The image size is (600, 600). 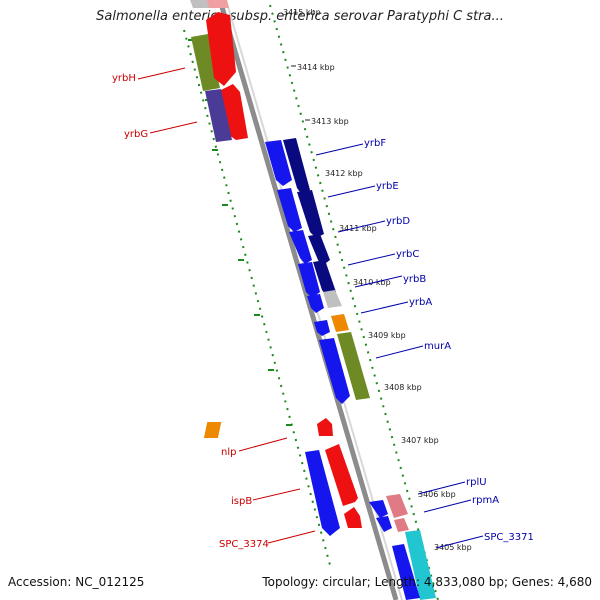 What do you see at coordinates (244, 544) in the screenshot?
I see `gene-label-spc3374: SPC_3374` at bounding box center [244, 544].